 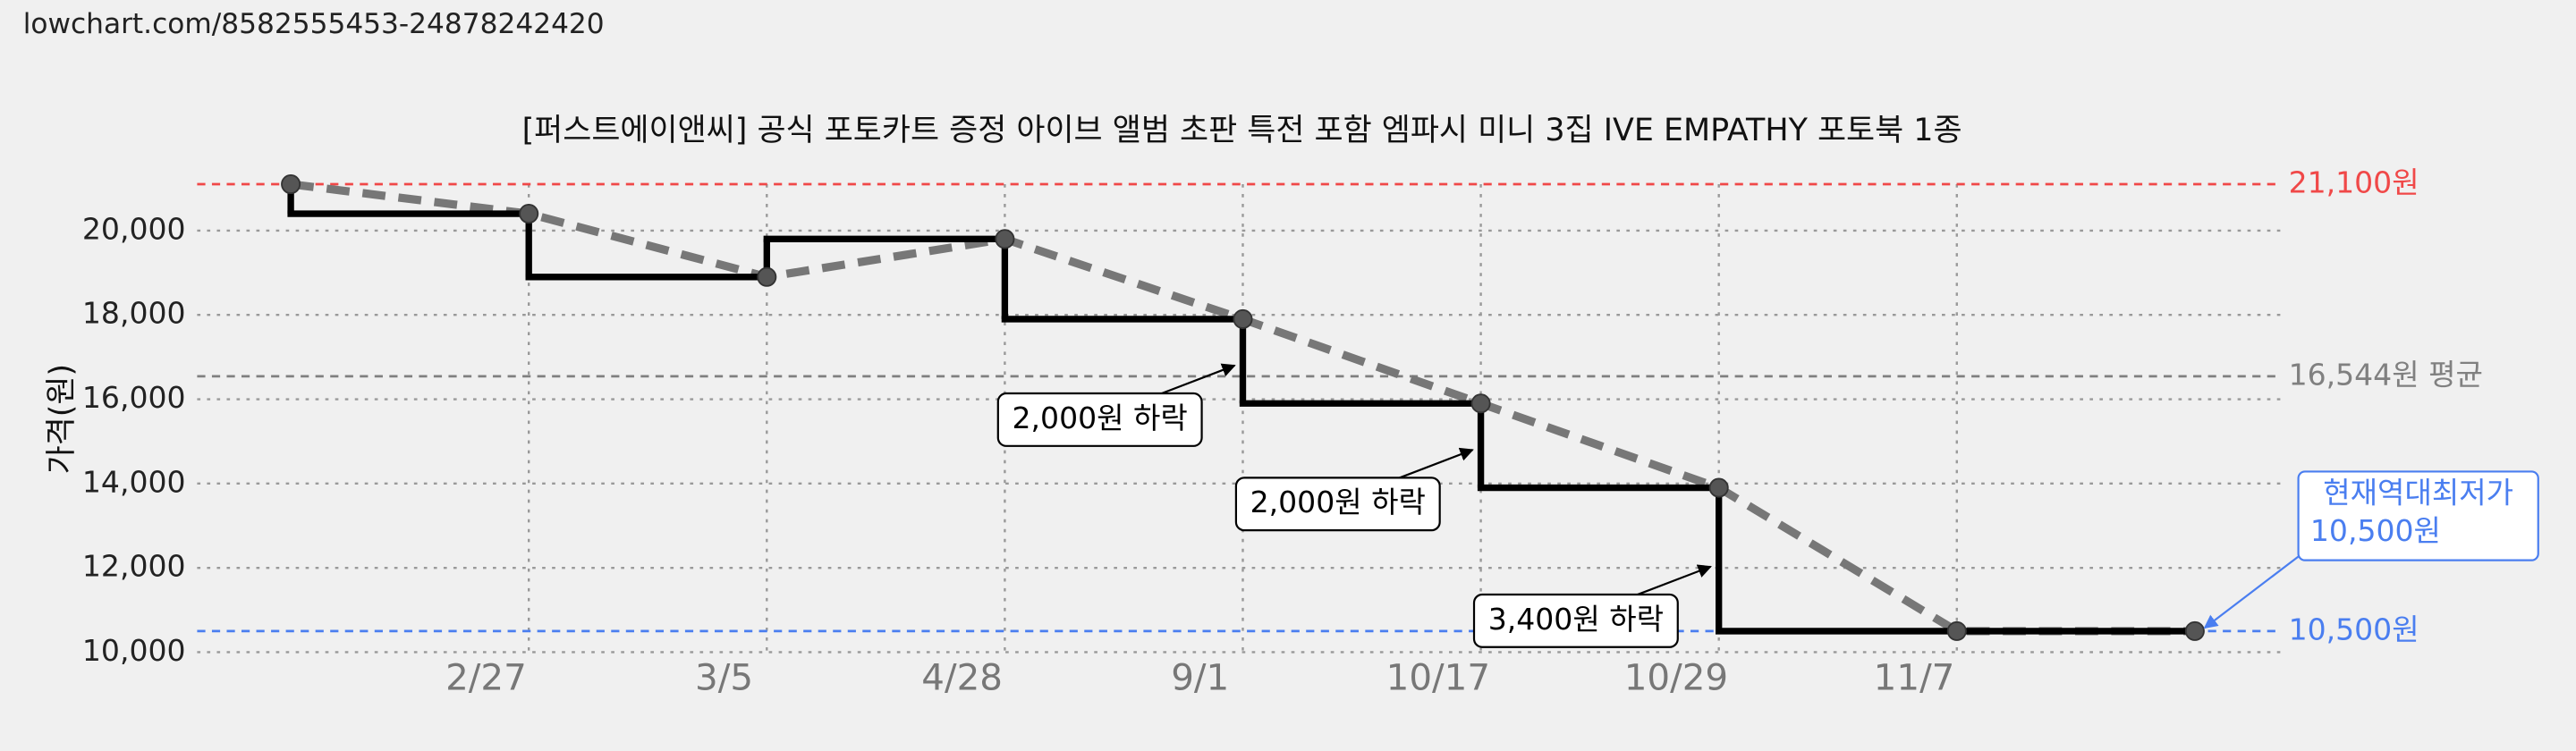 I want to click on y-tick-label: 20,000, so click(x=134, y=228).